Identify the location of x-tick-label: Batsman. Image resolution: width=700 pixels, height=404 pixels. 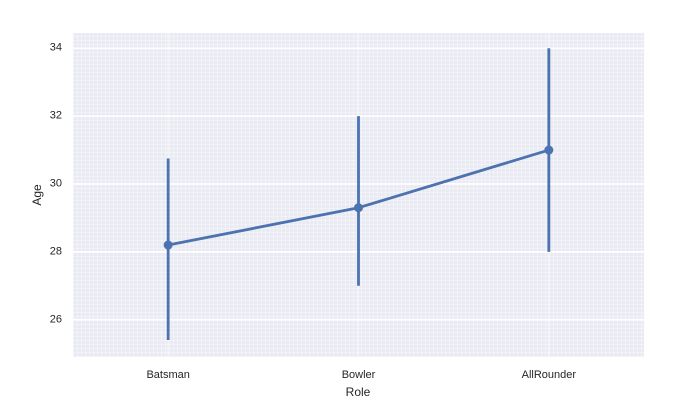
(168, 375).